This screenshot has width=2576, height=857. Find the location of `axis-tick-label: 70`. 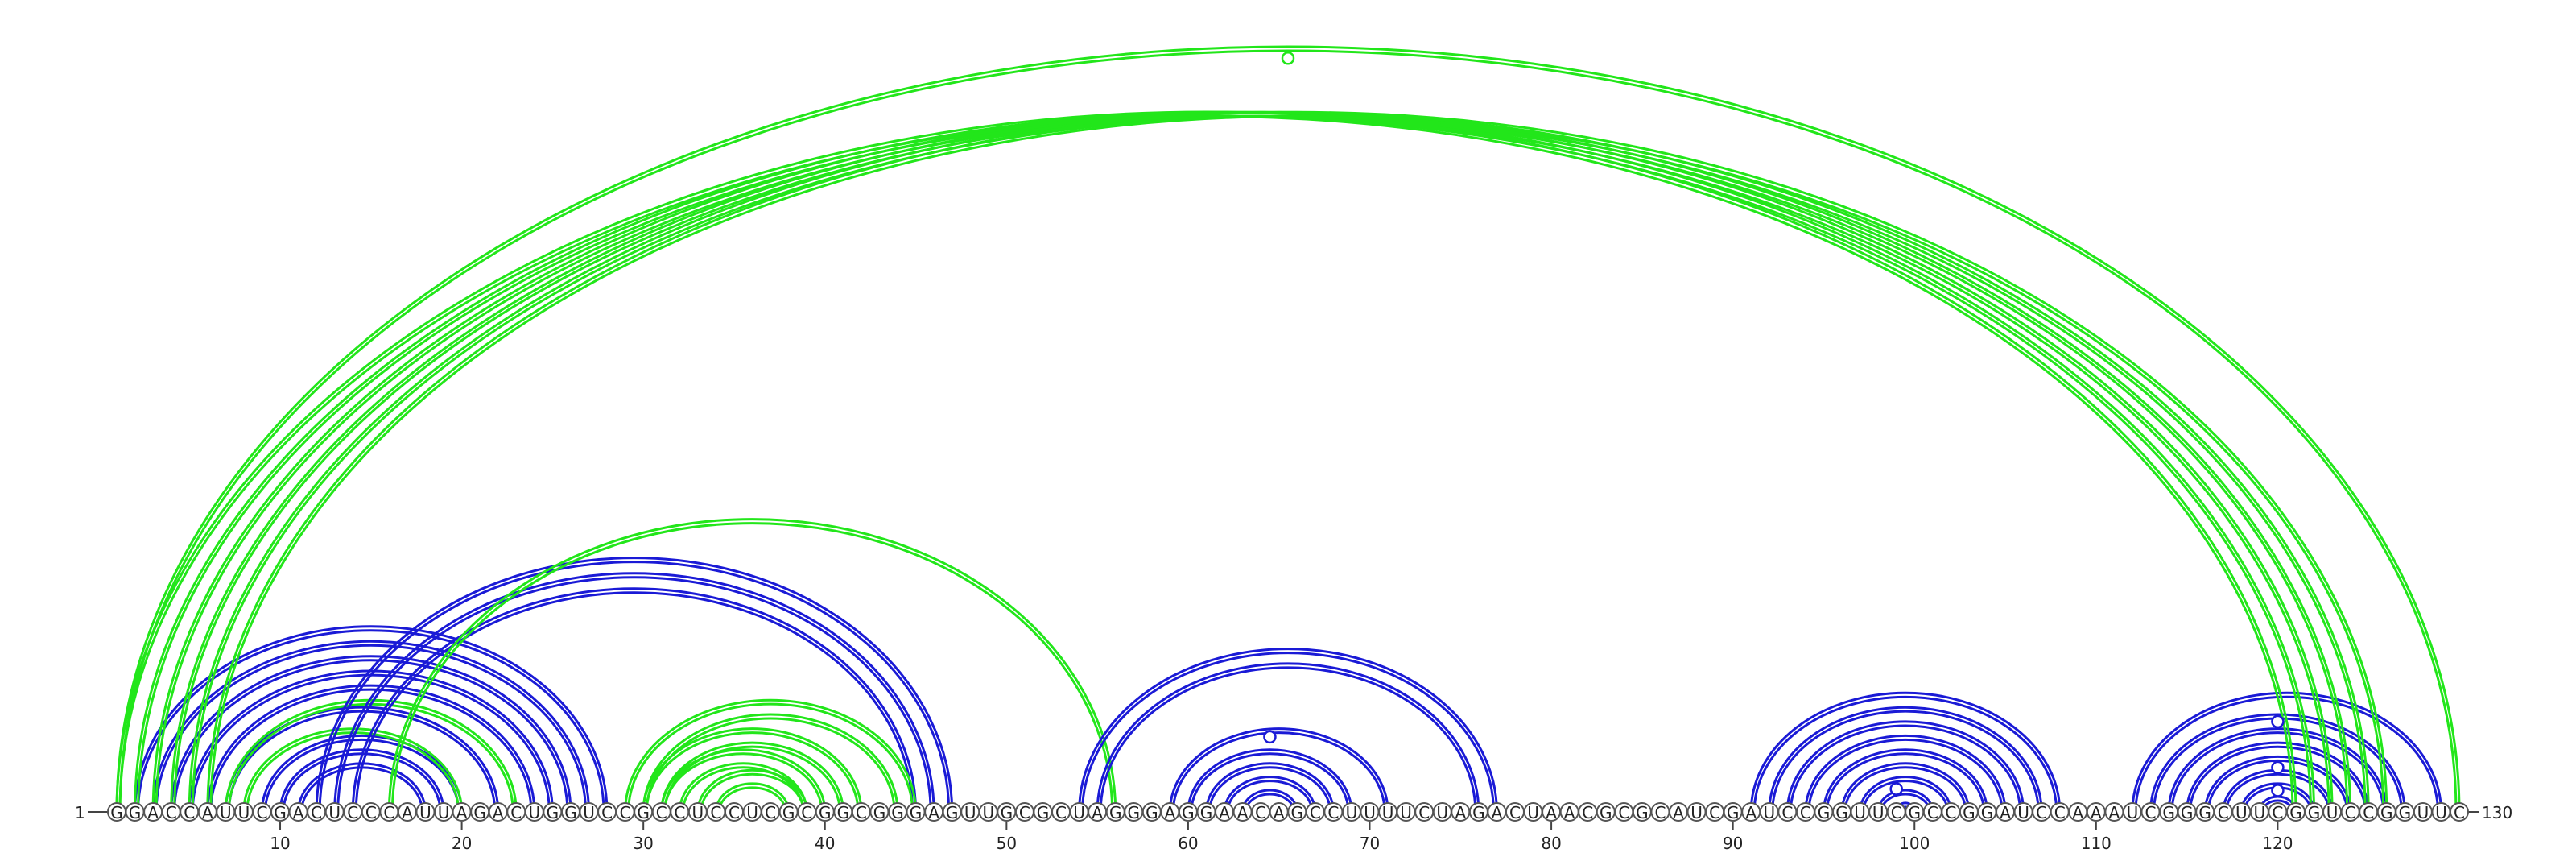

axis-tick-label: 70 is located at coordinates (1370, 843).